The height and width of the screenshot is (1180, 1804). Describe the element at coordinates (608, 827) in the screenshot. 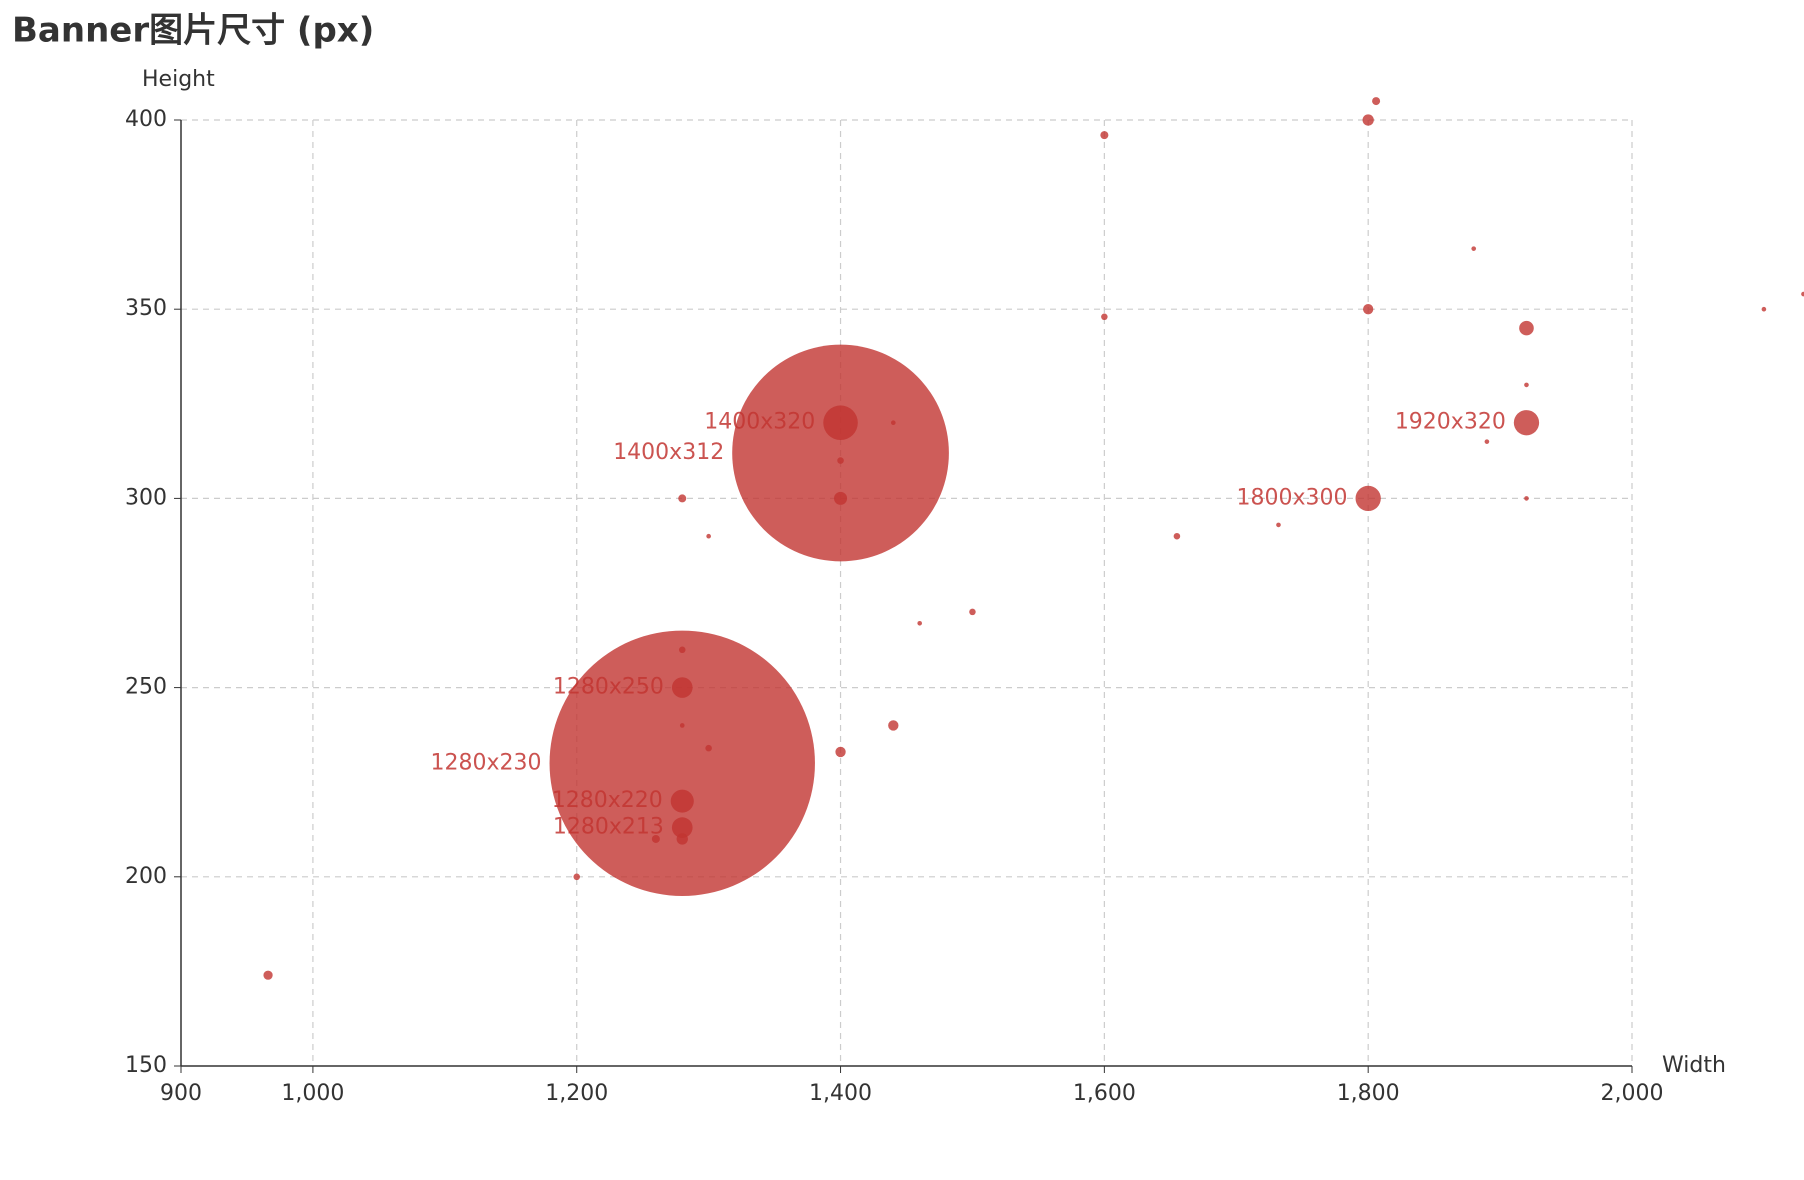

I see `data-label: 1280x213` at that location.